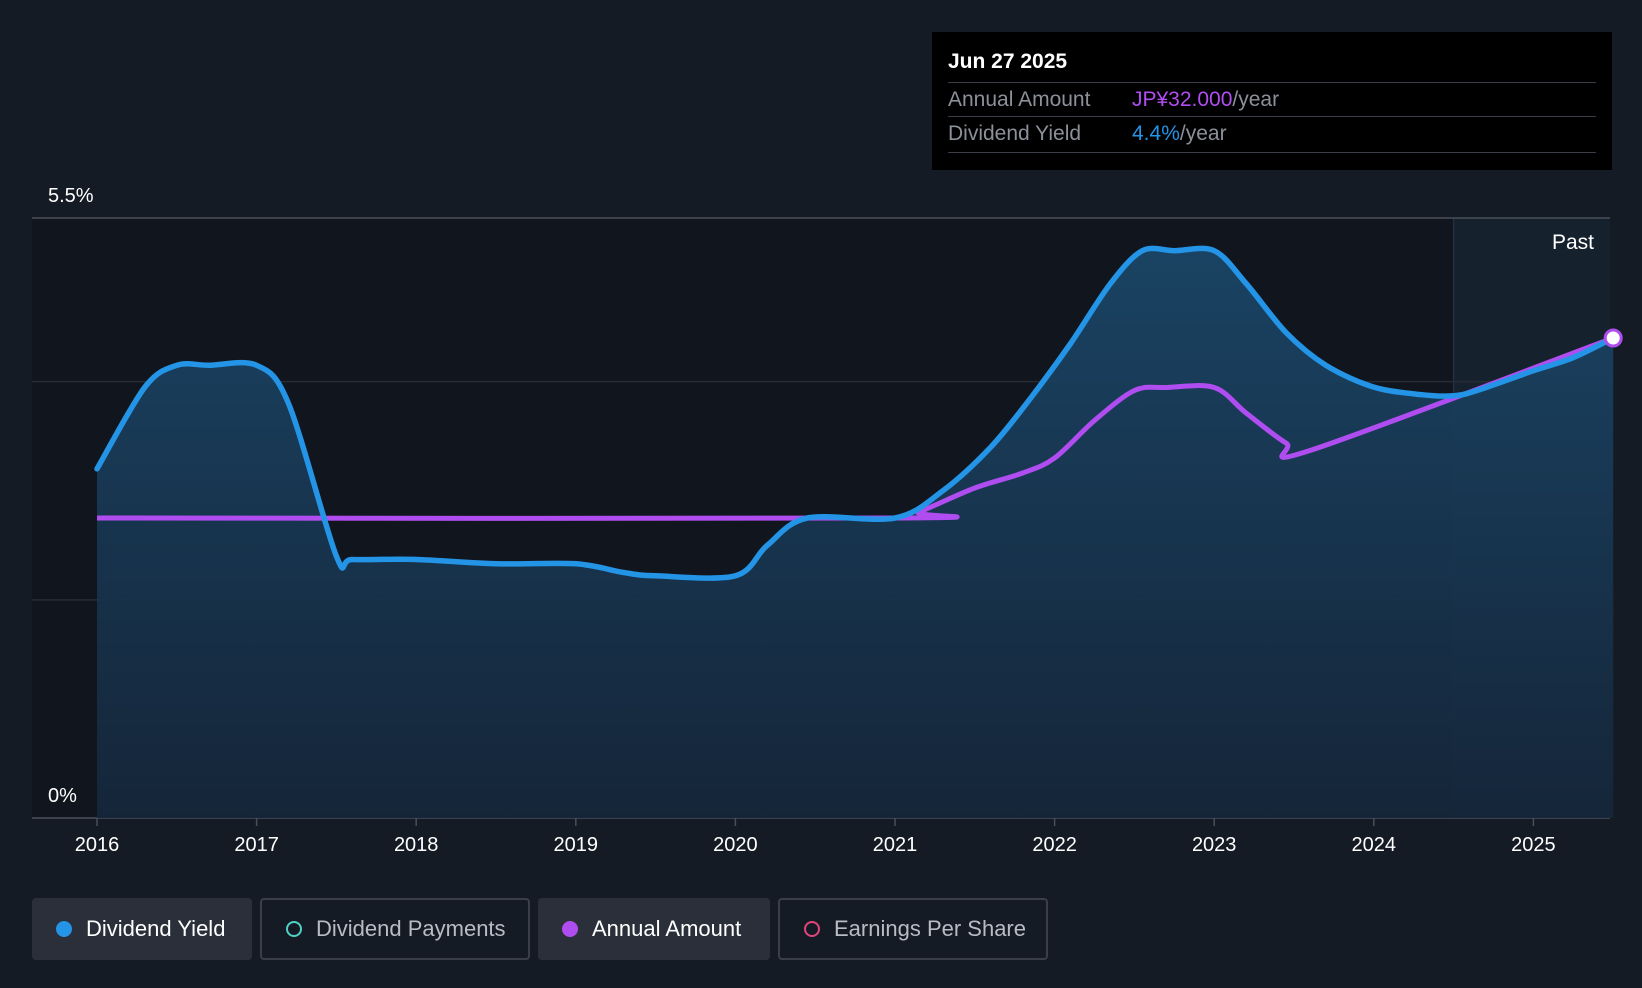  I want to click on x-tick-label: 2017, so click(256, 845).